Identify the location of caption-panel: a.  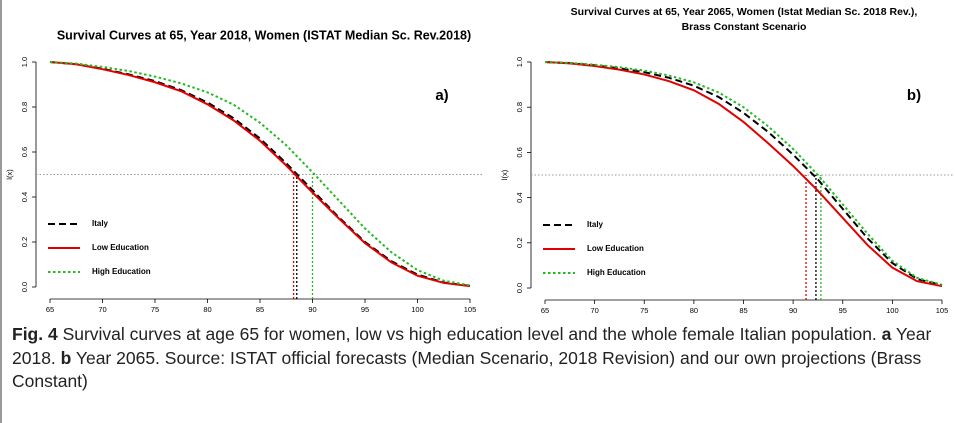
(886, 334).